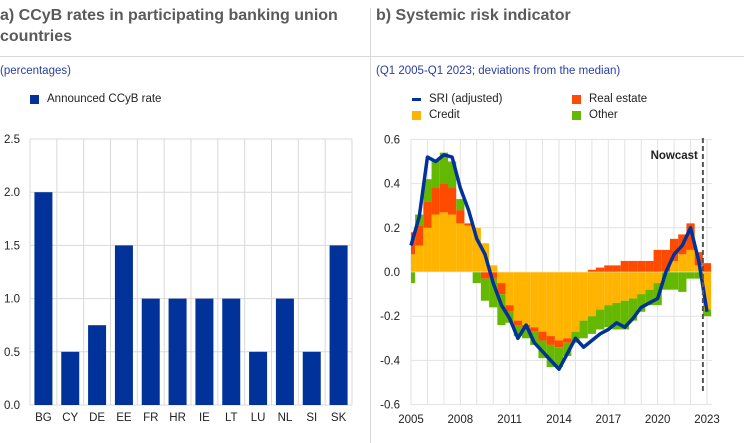  What do you see at coordinates (177, 418) in the screenshot?
I see `x-tick-label: HR` at bounding box center [177, 418].